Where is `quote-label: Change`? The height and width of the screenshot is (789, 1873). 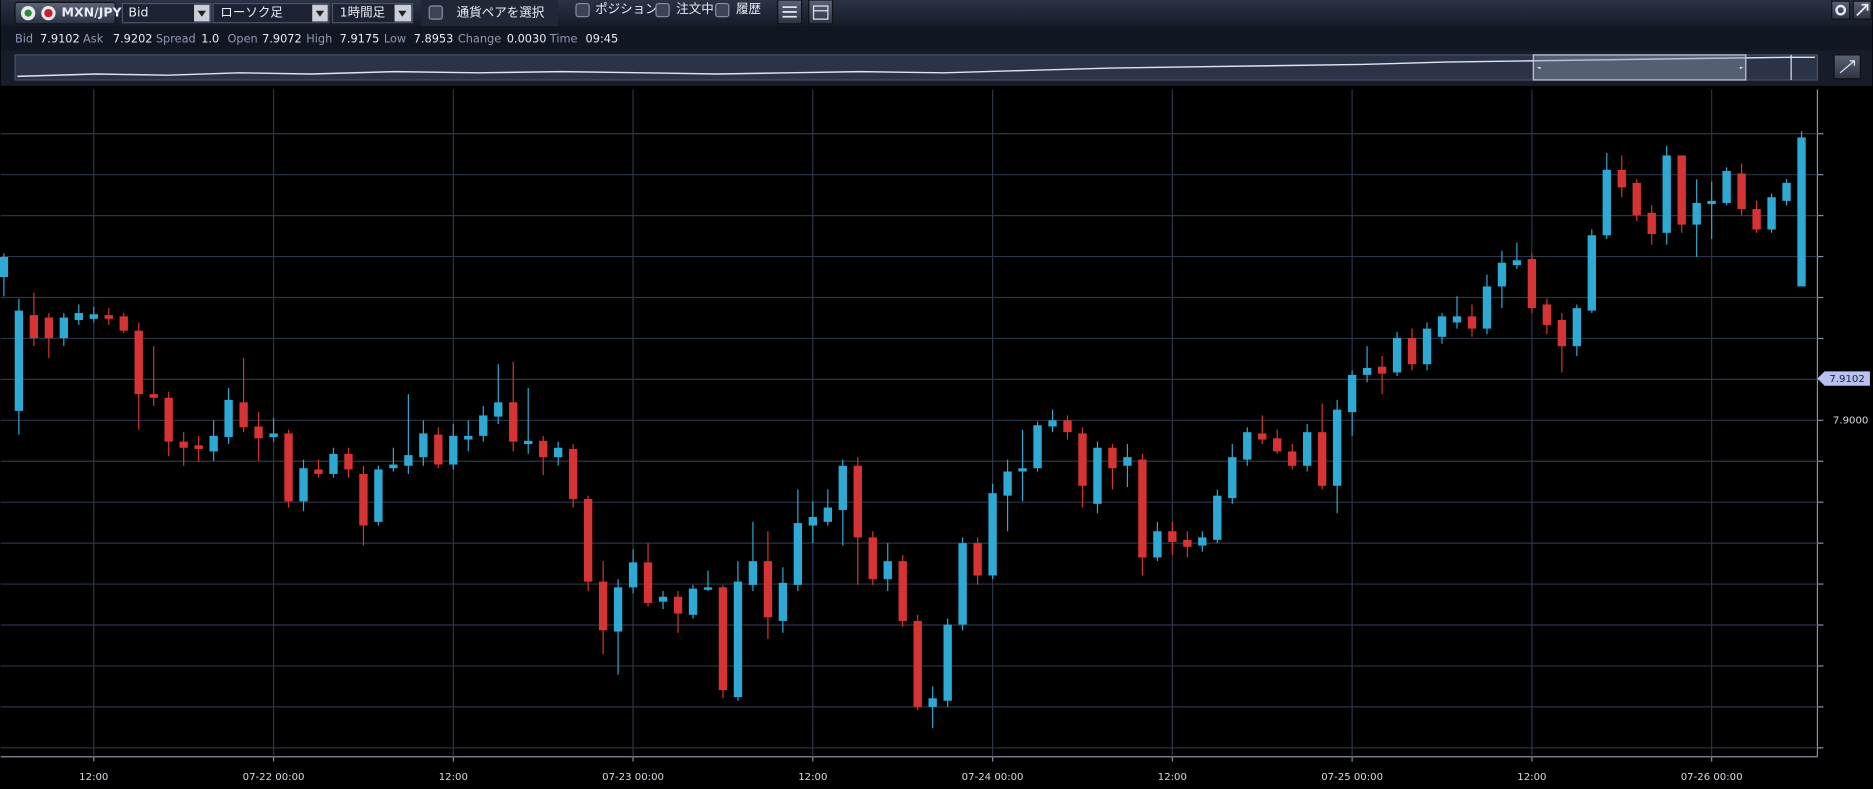
quote-label: Change is located at coordinates (479, 38).